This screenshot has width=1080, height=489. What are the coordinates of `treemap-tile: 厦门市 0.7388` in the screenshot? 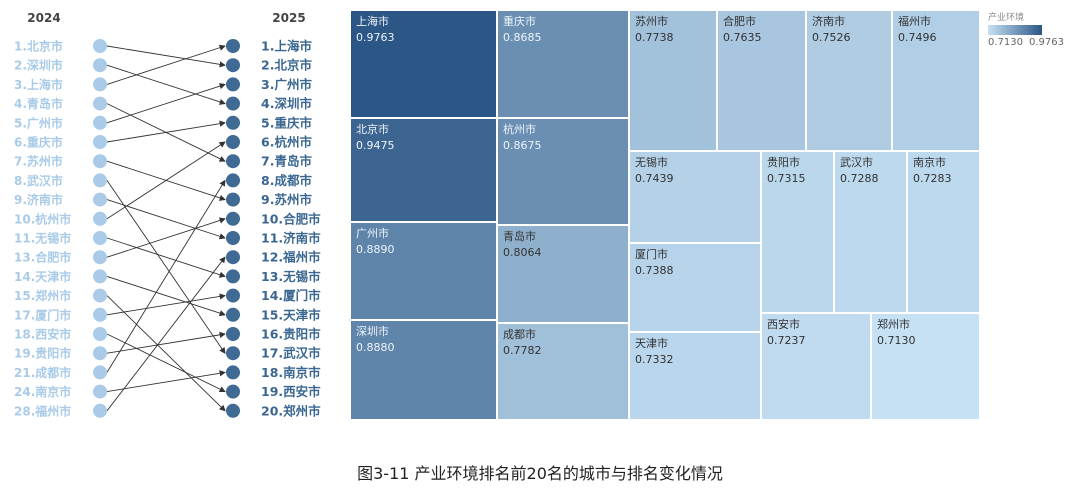 It's located at (695, 287).